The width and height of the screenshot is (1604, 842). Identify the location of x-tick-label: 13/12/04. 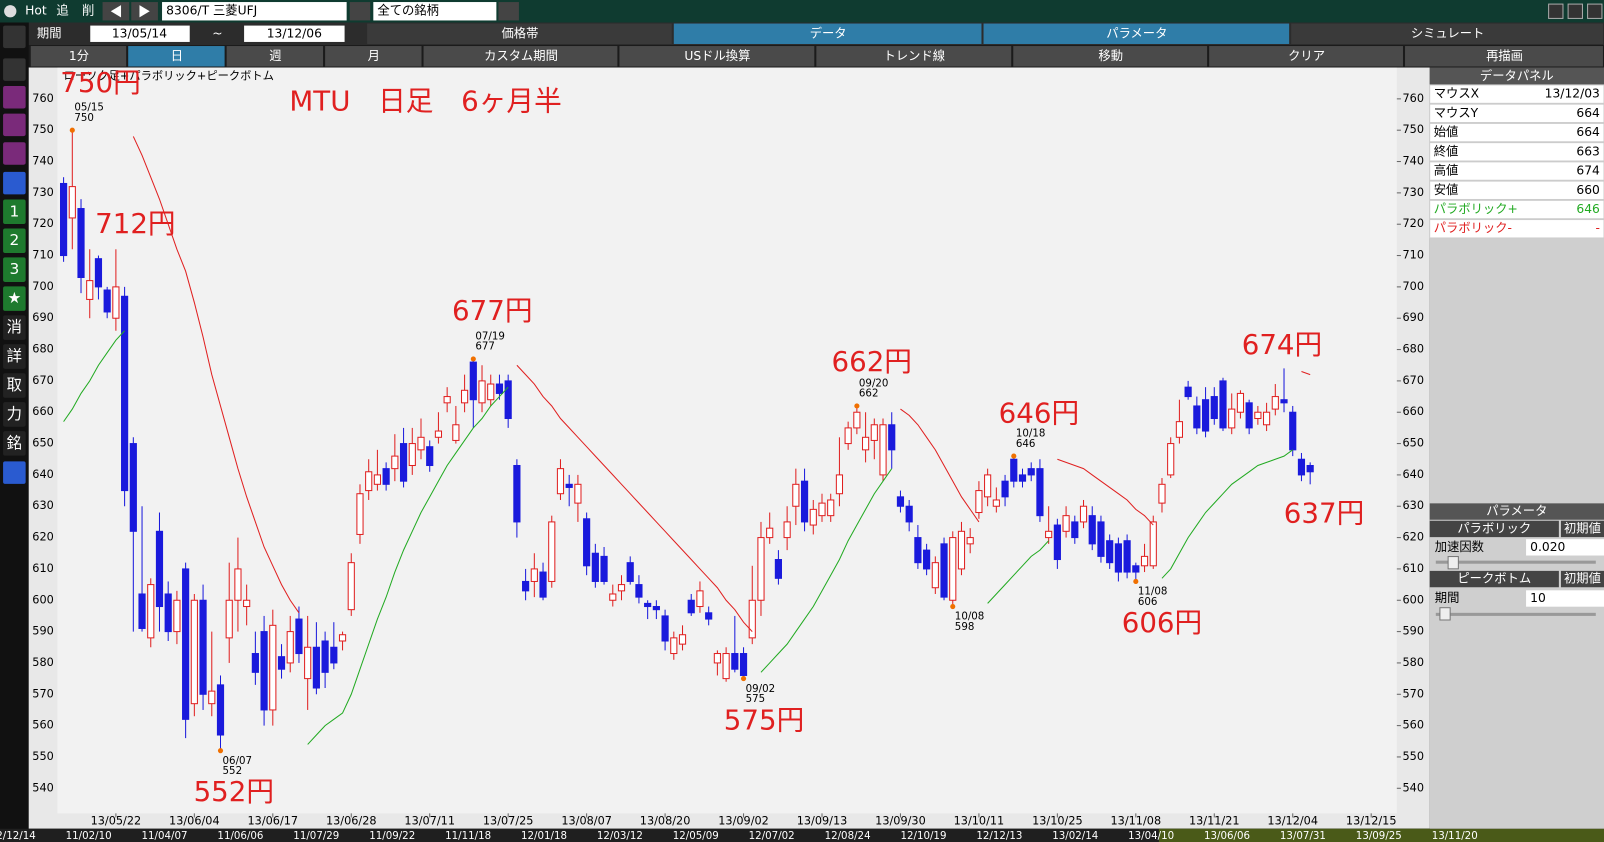
(1292, 821).